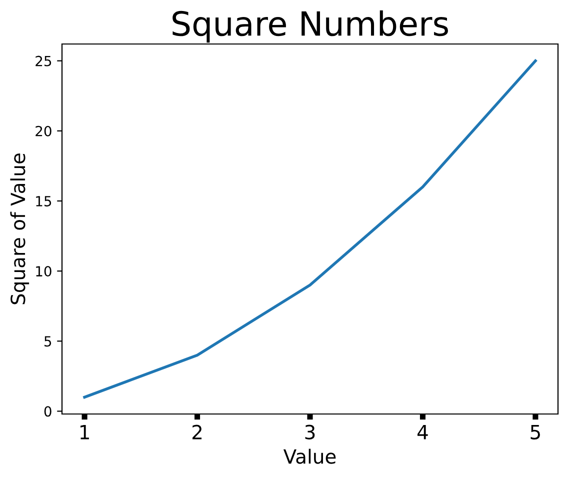 The image size is (568, 477). Describe the element at coordinates (48, 341) in the screenshot. I see `y-tick-label: 5` at that location.